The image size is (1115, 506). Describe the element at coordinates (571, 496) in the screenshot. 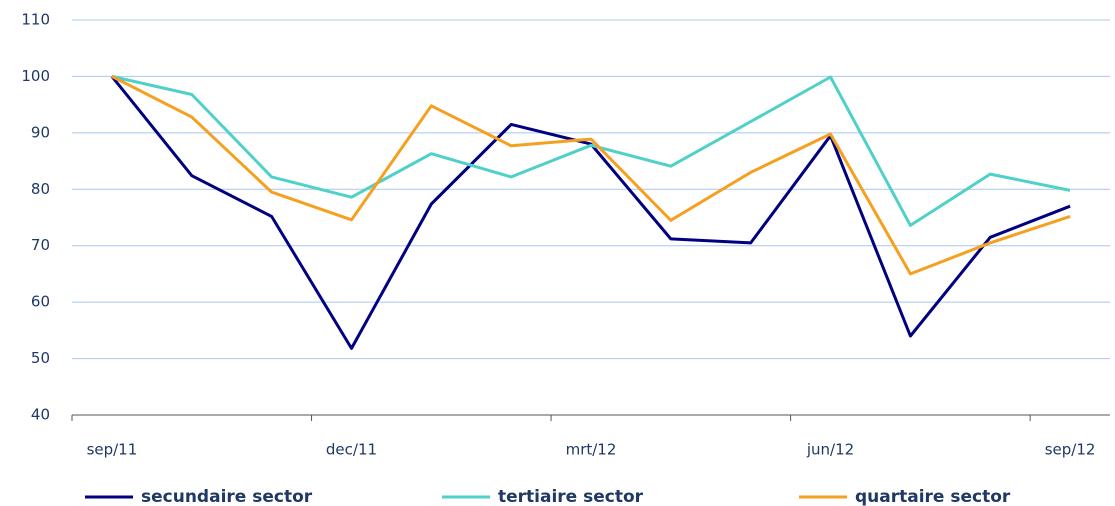

I see `legend-label: tertiaire sector` at that location.